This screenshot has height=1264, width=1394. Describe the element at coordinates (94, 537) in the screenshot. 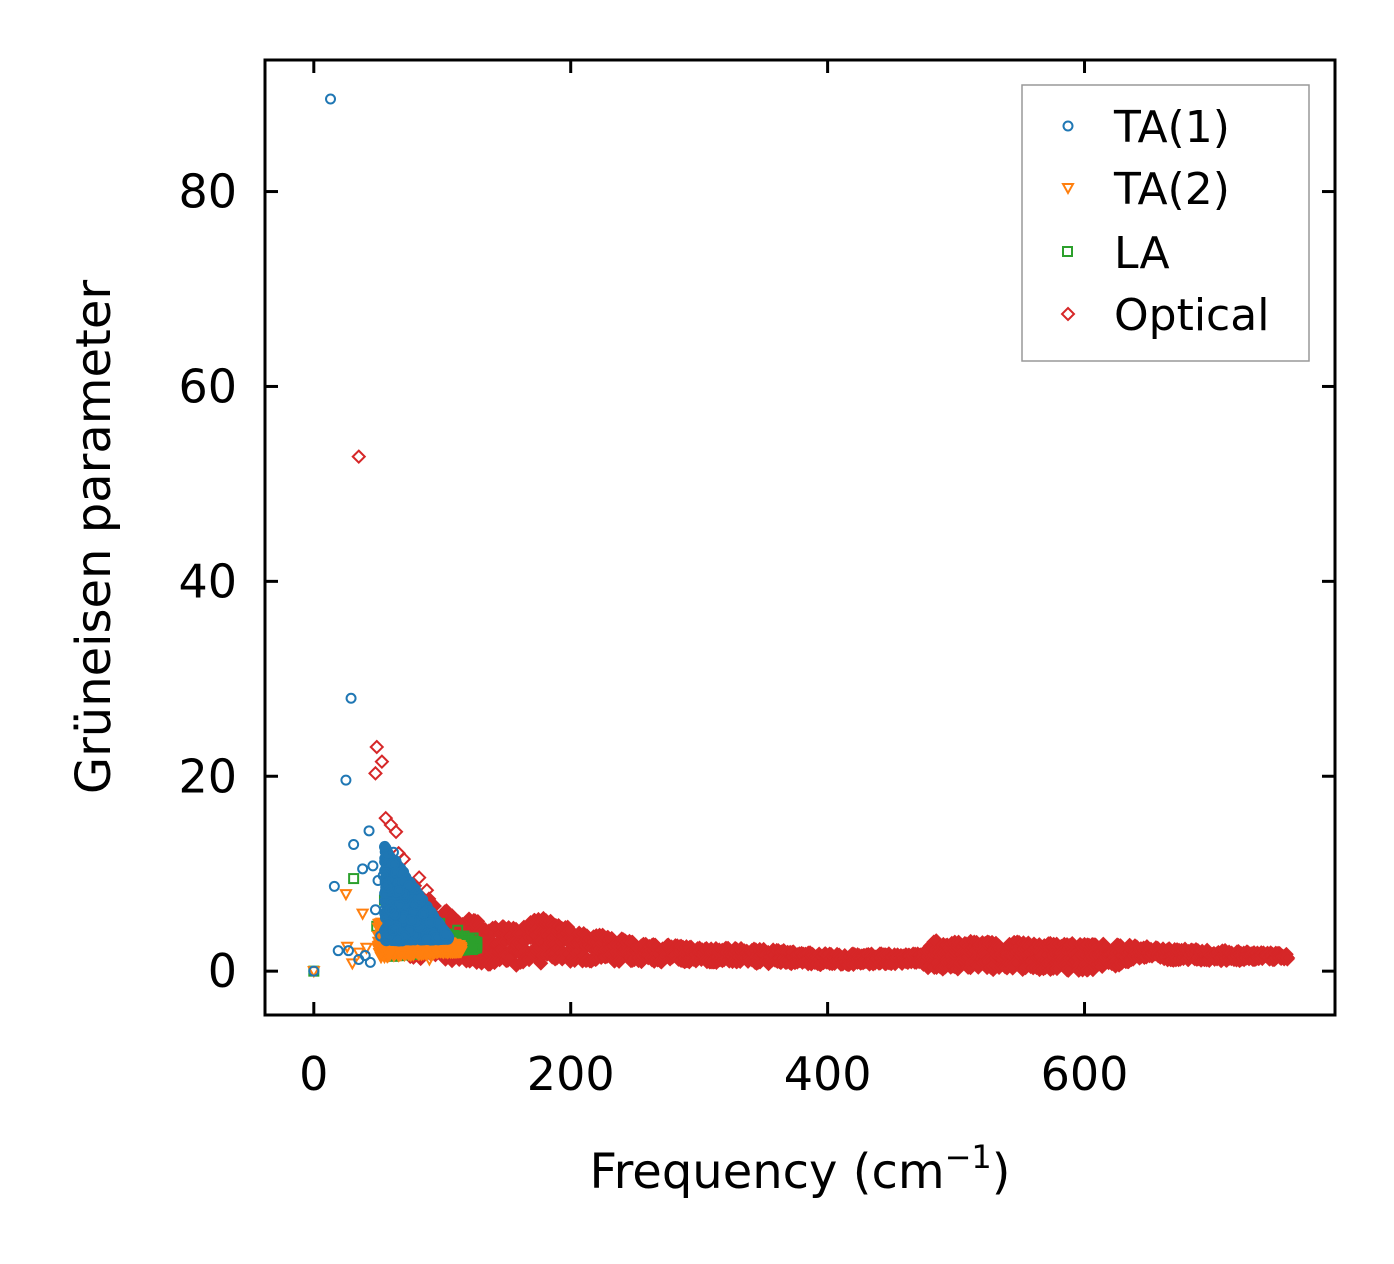

I see `y-axis-label: Grüneisen parameter` at that location.